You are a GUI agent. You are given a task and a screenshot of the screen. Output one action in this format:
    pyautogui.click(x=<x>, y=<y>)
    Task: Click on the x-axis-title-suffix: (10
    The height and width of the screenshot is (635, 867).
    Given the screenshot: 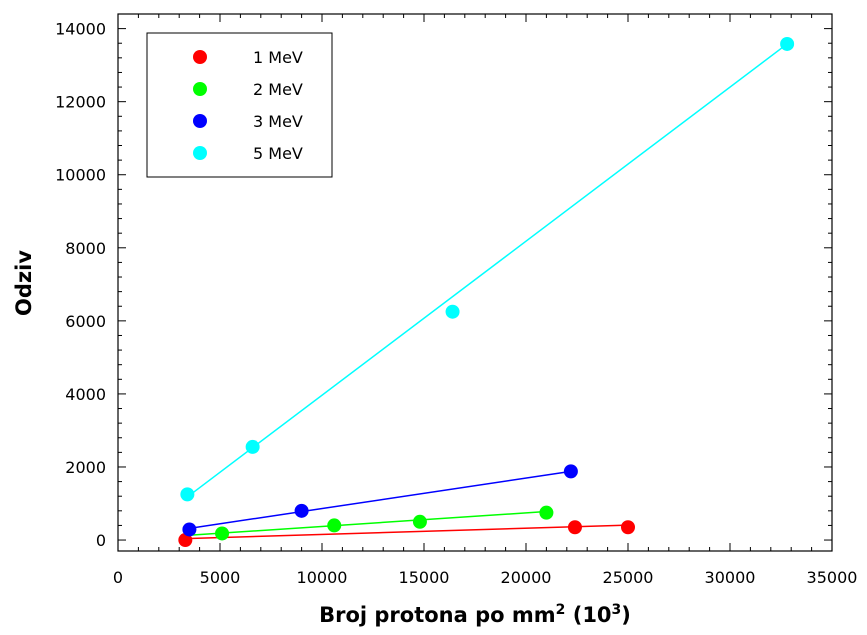 What is the action you would take?
    pyautogui.click(x=588, y=615)
    